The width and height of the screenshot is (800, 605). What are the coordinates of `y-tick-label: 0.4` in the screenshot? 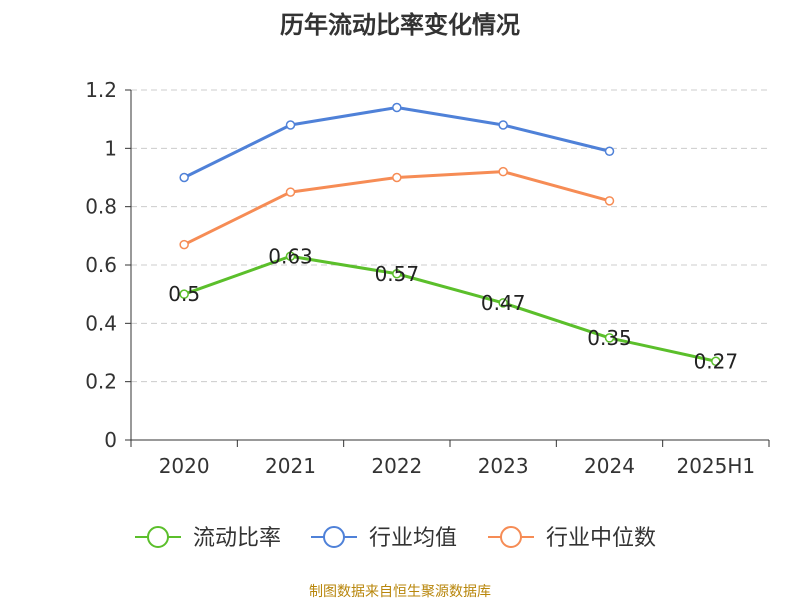 It's located at (101, 323).